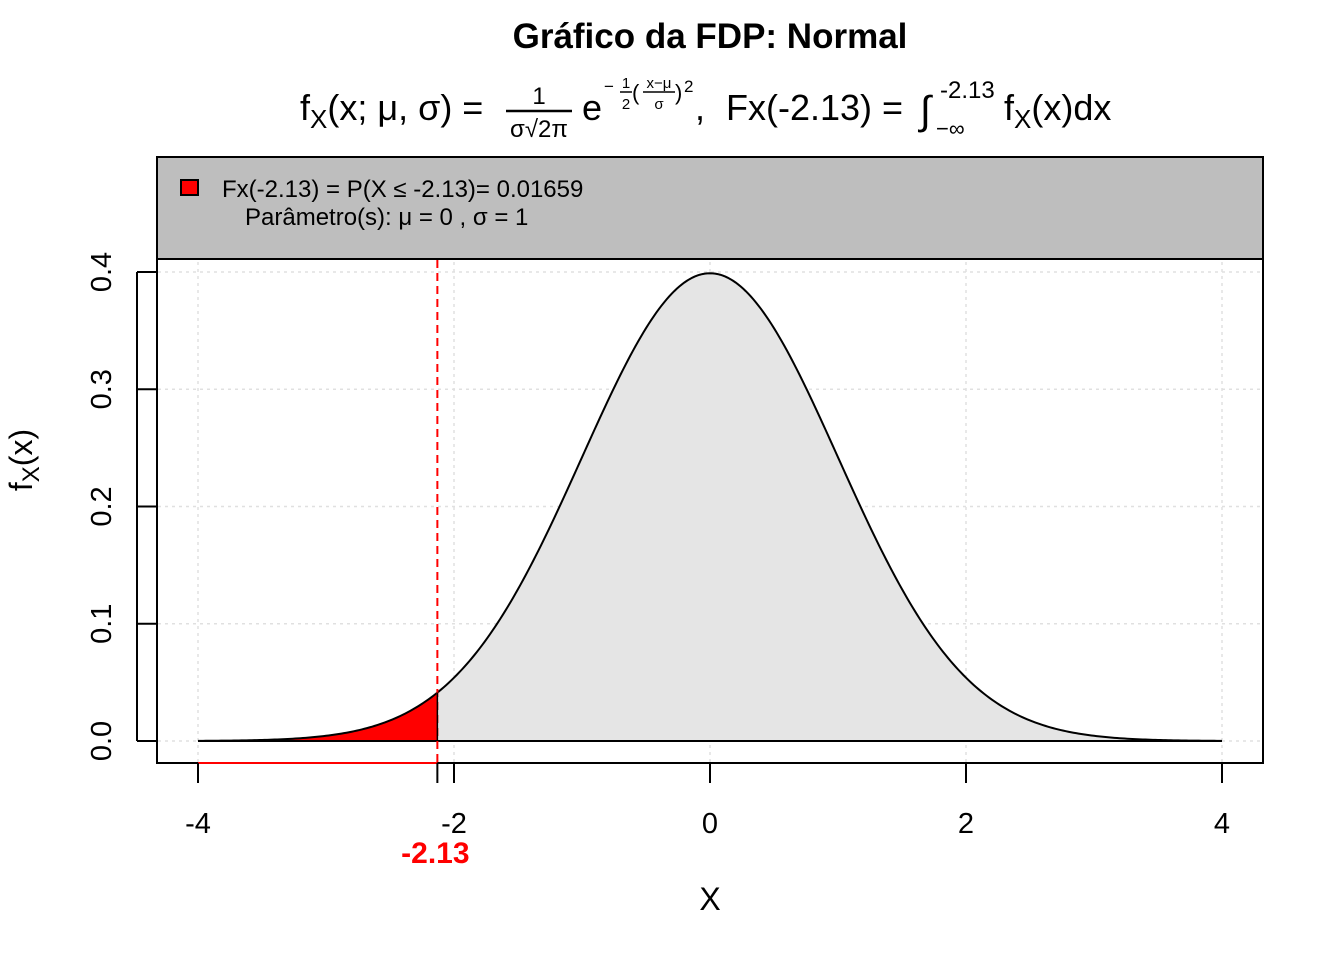 The height and width of the screenshot is (965, 1344). Describe the element at coordinates (1009, 107) in the screenshot. I see `formula-integrand: f` at that location.